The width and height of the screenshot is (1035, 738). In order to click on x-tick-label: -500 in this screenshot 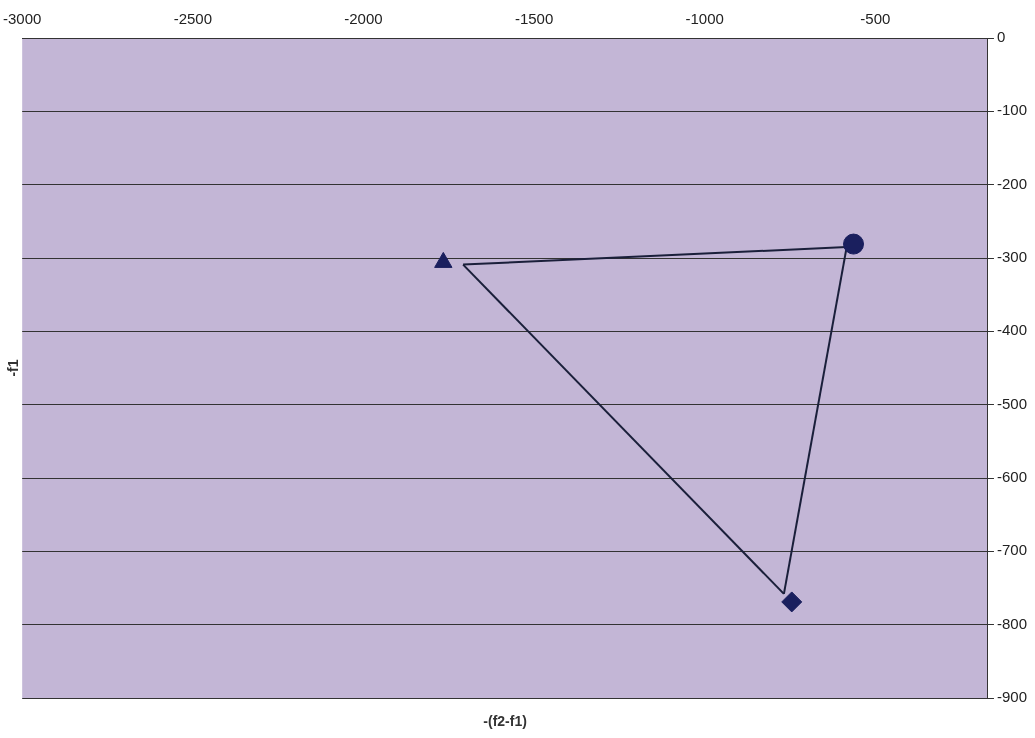, I will do `click(875, 19)`.